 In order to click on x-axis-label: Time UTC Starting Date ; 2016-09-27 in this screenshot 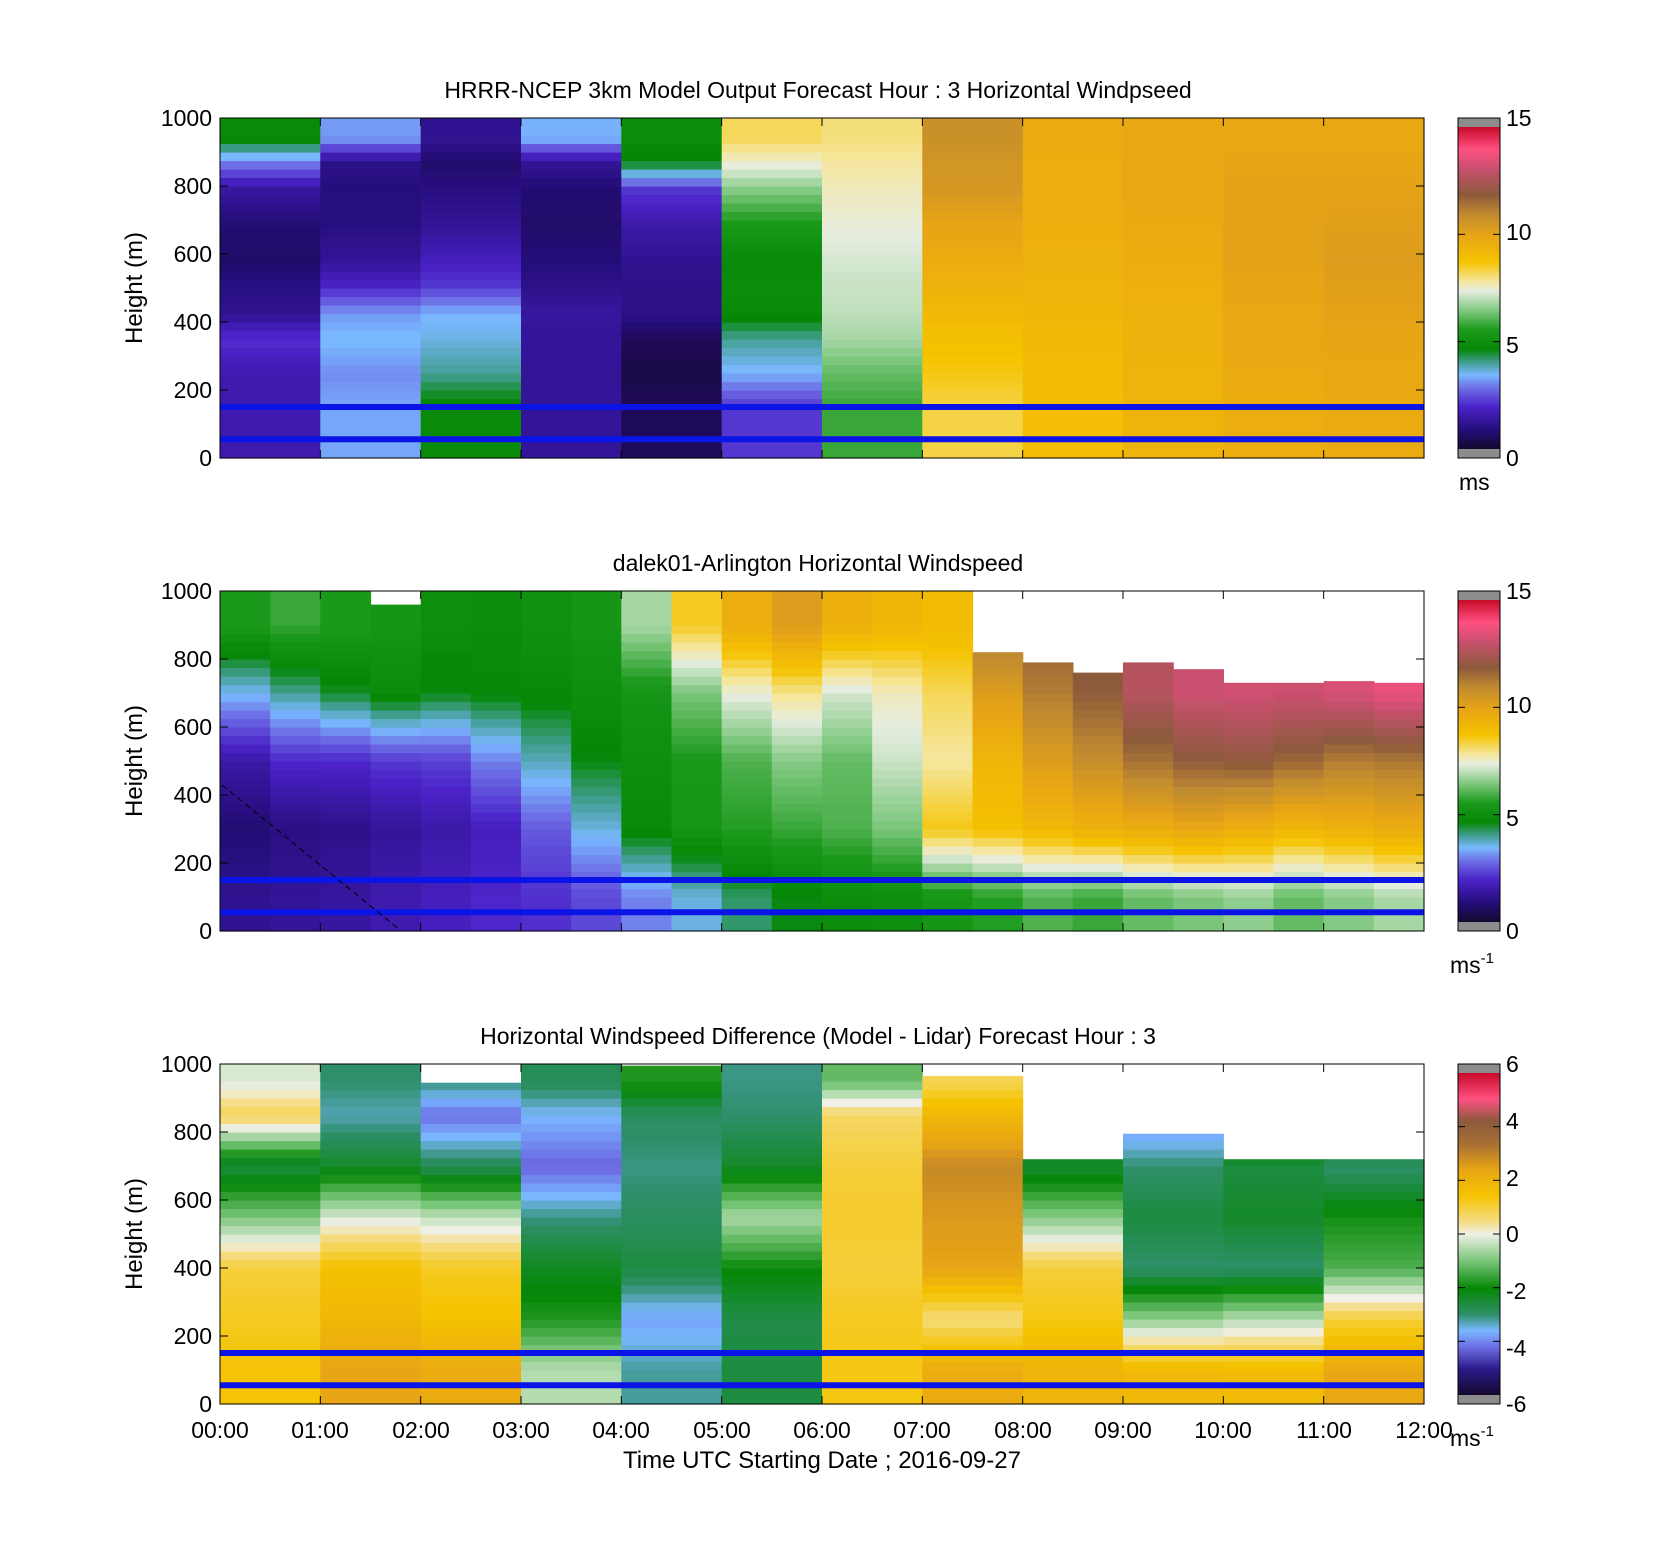, I will do `click(822, 1460)`.